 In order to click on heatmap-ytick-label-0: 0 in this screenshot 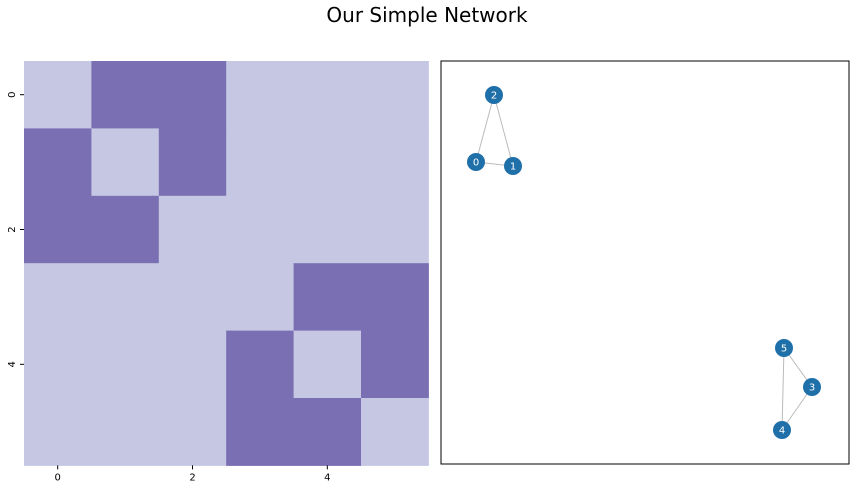, I will do `click(12, 95)`.